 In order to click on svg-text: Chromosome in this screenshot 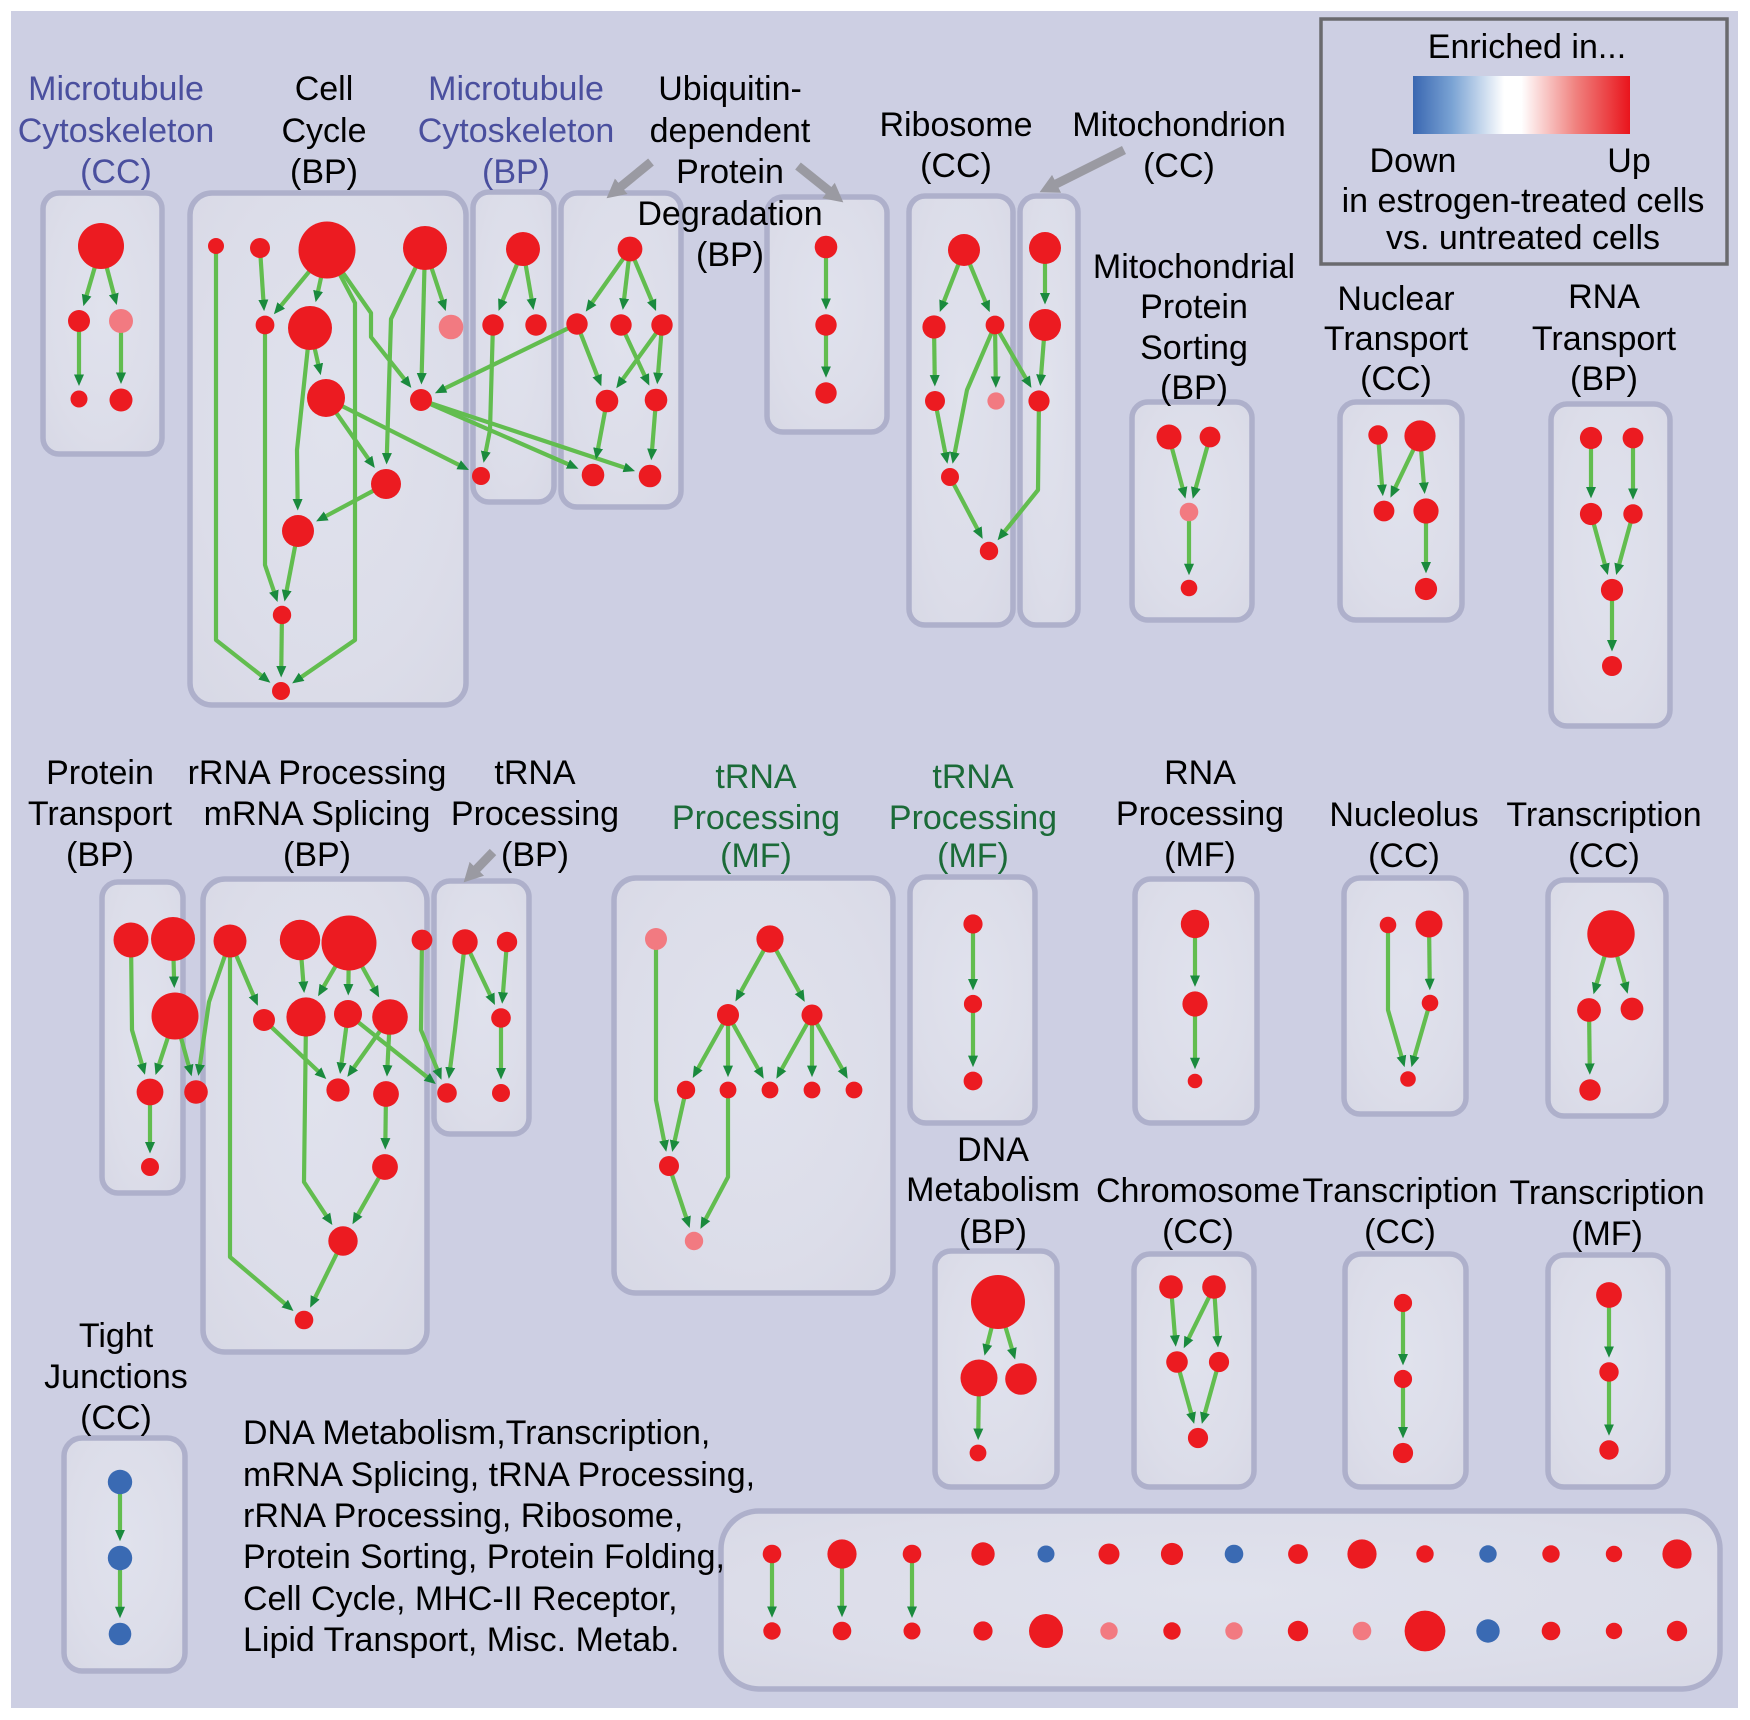, I will do `click(1198, 1191)`.